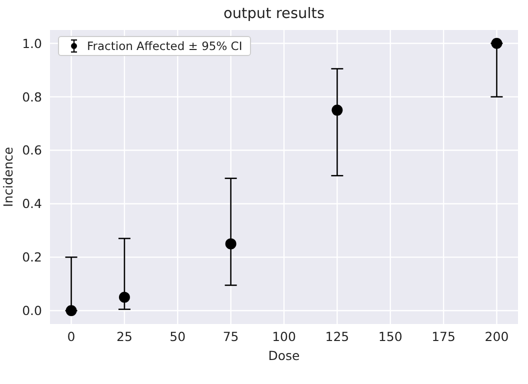 The height and width of the screenshot is (384, 528). What do you see at coordinates (284, 336) in the screenshot?
I see `x-tick-label: 100` at bounding box center [284, 336].